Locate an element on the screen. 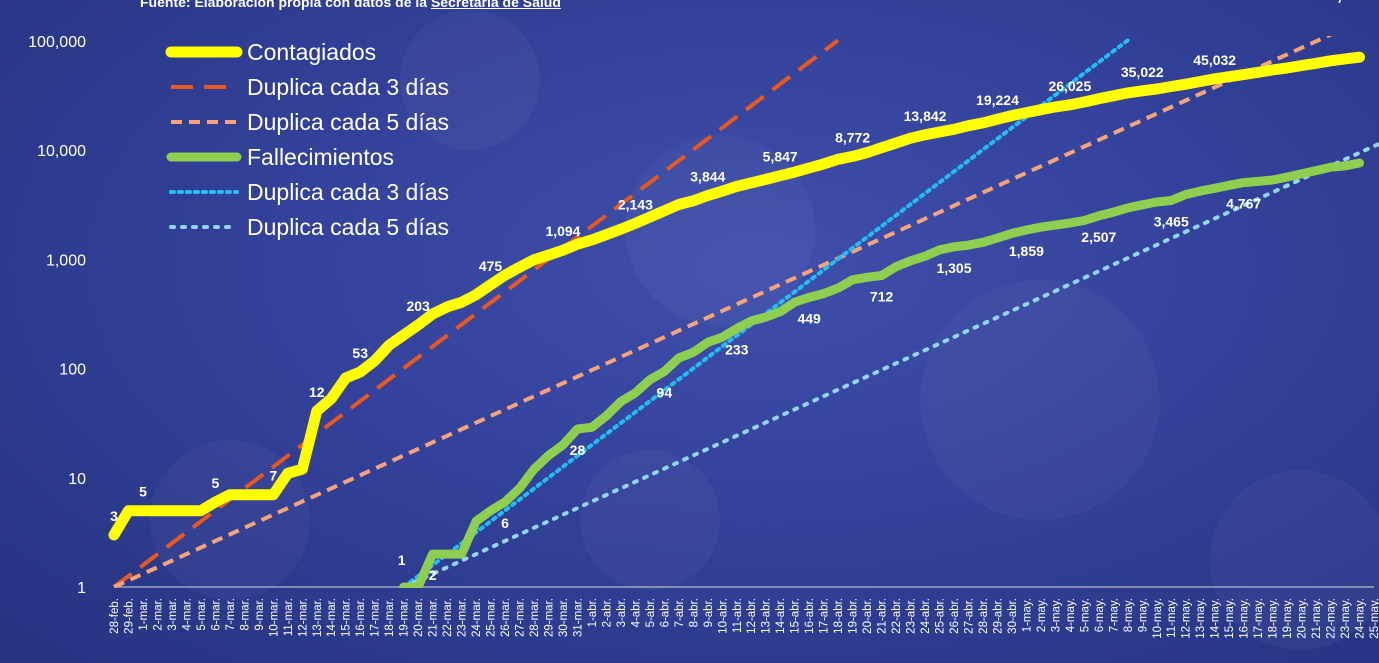 Image resolution: width=1379 pixels, height=663 pixels. x-tick-label: 11-may. is located at coordinates (1172, 618).